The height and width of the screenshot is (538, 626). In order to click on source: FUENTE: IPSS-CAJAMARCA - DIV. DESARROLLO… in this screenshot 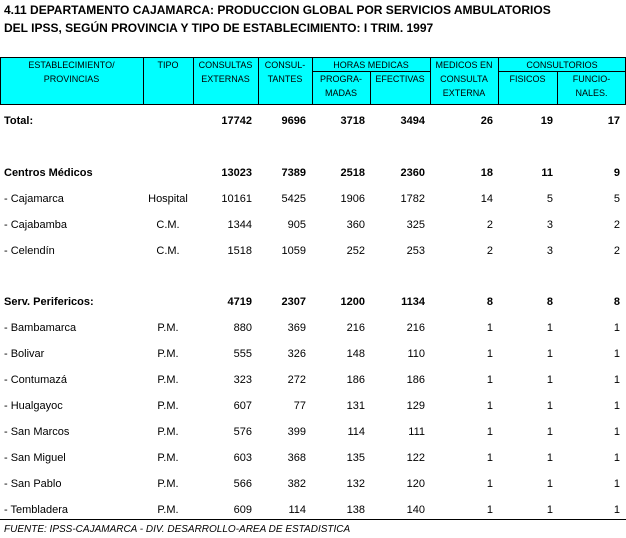, I will do `click(177, 529)`.